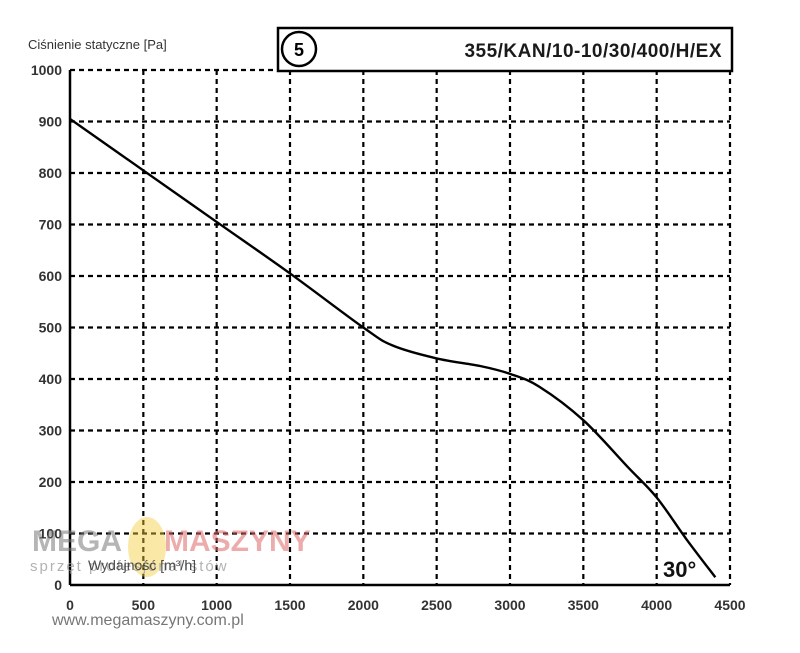 This screenshot has width=800, height=653. I want to click on x-tick-4500: 4500, so click(729, 605).